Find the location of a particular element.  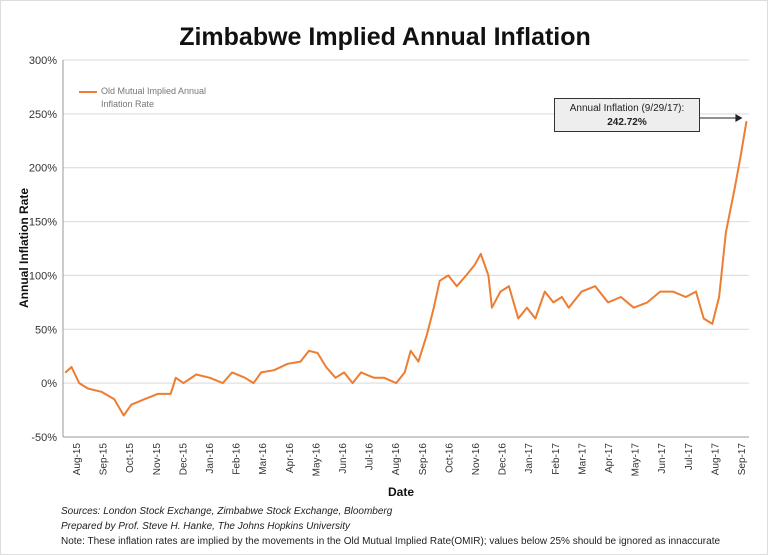

y-tick-label: 200% is located at coordinates (43, 169).